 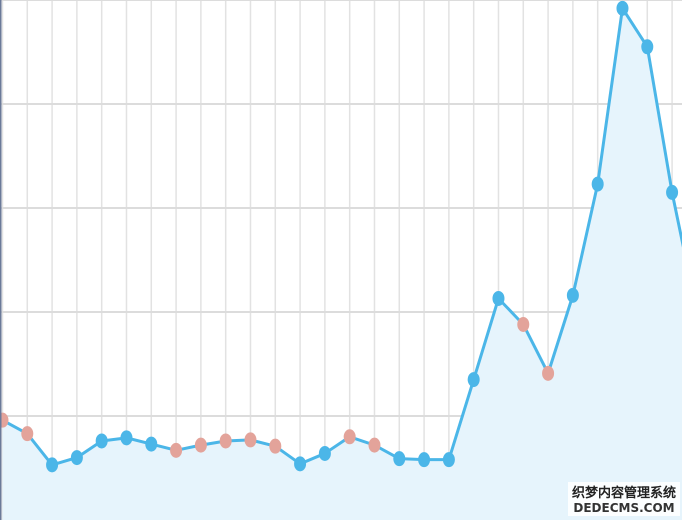 I want to click on watermark-bg, so click(x=624, y=499).